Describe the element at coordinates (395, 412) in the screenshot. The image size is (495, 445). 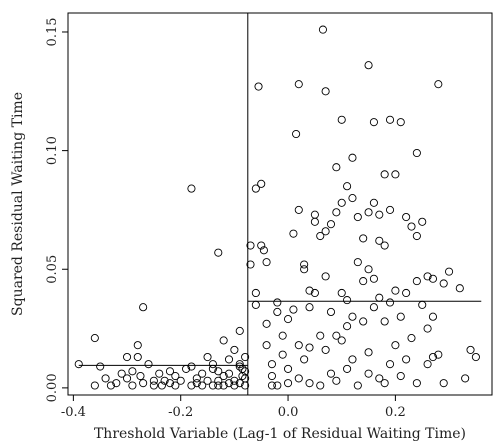
I see `x-tick-label: 0.2` at that location.